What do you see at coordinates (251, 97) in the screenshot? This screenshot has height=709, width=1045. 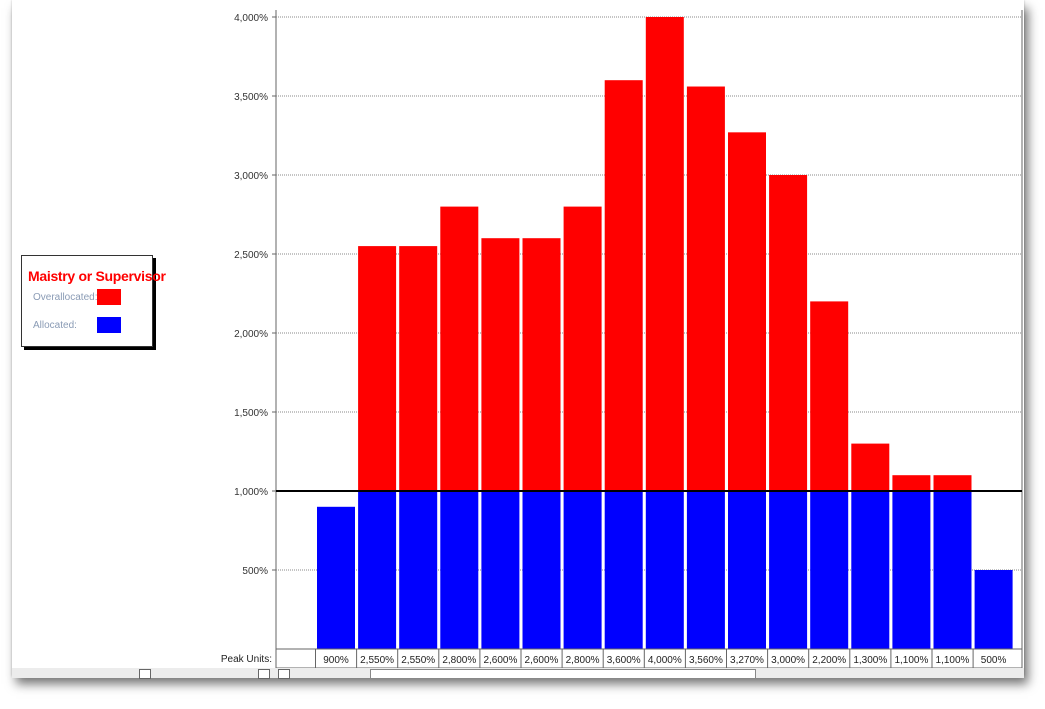 I see `y-tick-label: 3,500%` at bounding box center [251, 97].